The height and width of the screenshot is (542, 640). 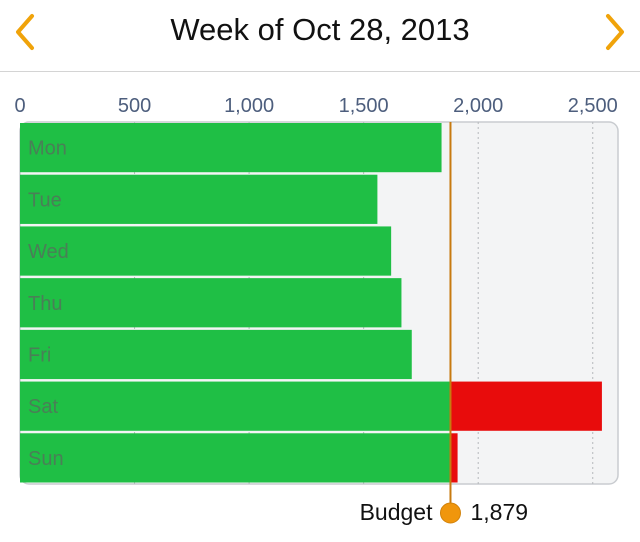 What do you see at coordinates (45, 200) in the screenshot?
I see `day-label: Tue` at bounding box center [45, 200].